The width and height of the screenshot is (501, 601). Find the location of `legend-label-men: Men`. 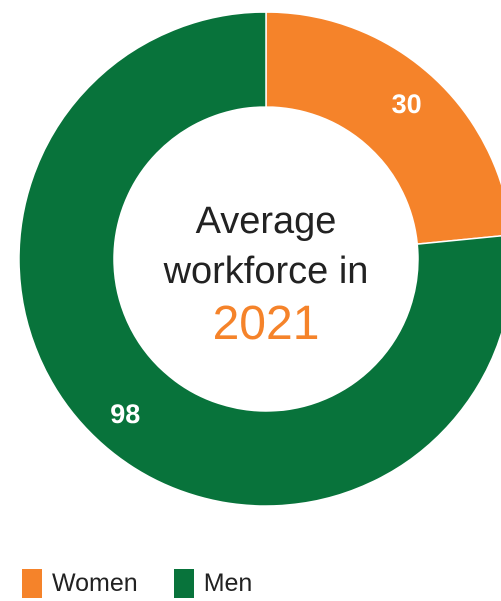

legend-label-men: Men is located at coordinates (228, 582).